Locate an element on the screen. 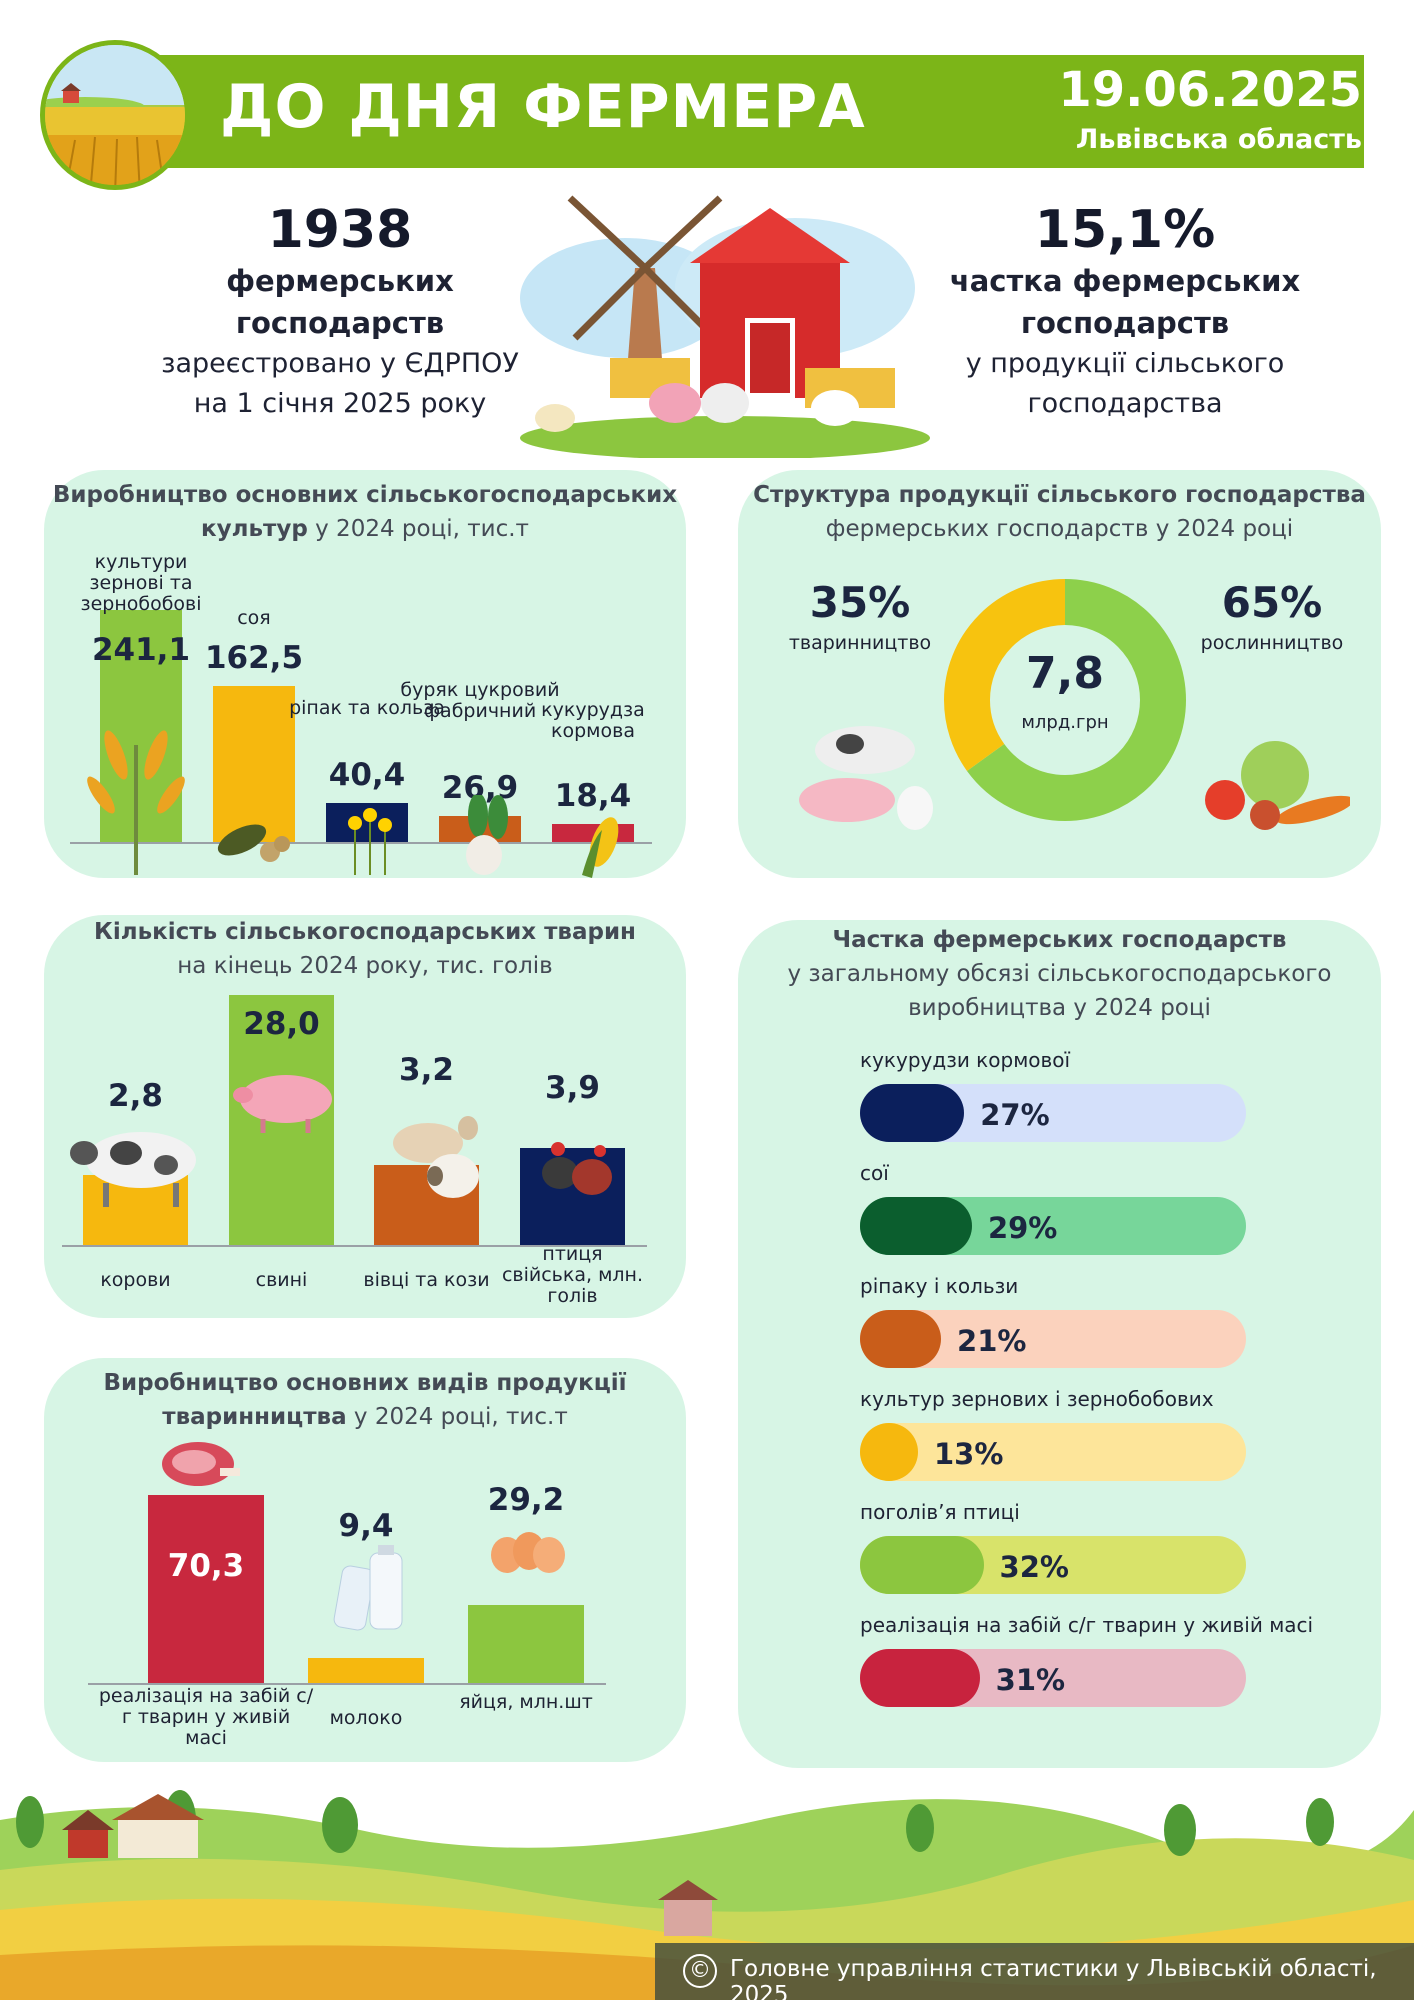  header-banner is located at coordinates (757, 111).